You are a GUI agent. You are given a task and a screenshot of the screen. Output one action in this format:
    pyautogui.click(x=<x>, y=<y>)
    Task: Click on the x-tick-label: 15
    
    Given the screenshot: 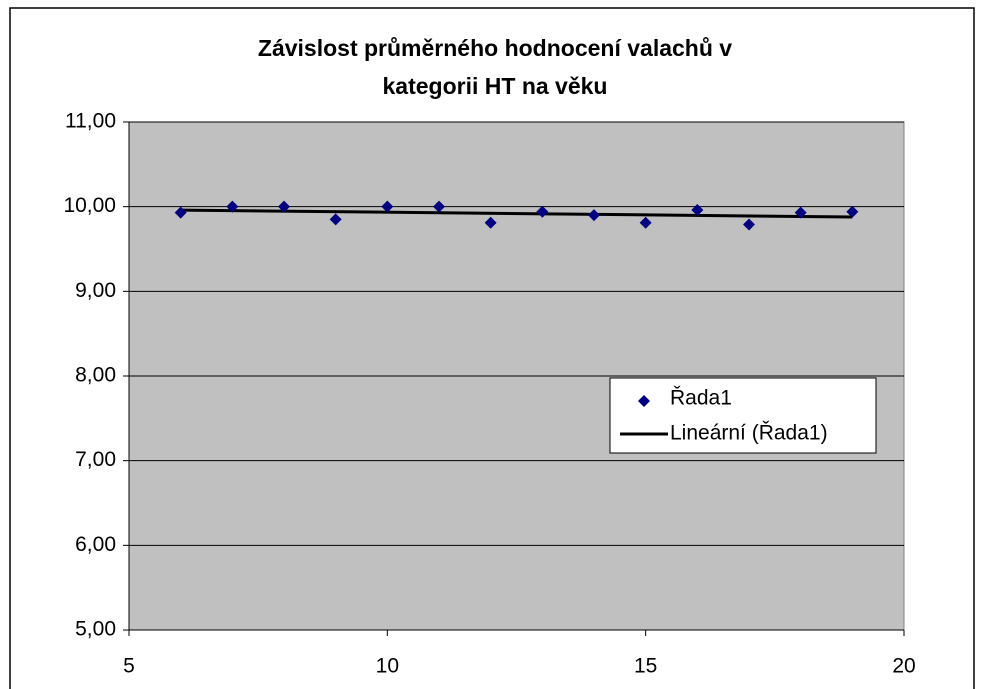 What is the action you would take?
    pyautogui.click(x=645, y=666)
    